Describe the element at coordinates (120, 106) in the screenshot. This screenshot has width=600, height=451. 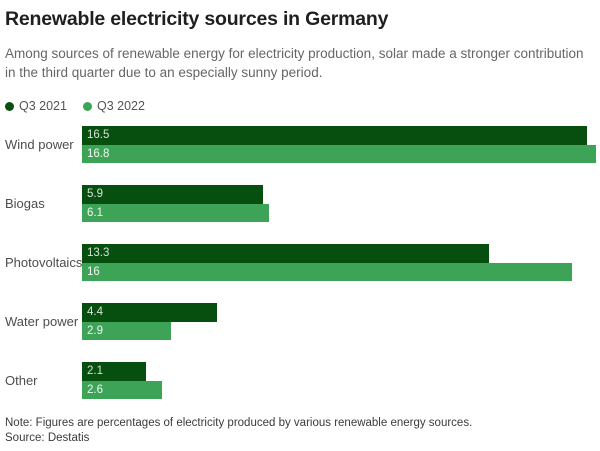
I see `legend-label-q3-2022: Q3 2022` at that location.